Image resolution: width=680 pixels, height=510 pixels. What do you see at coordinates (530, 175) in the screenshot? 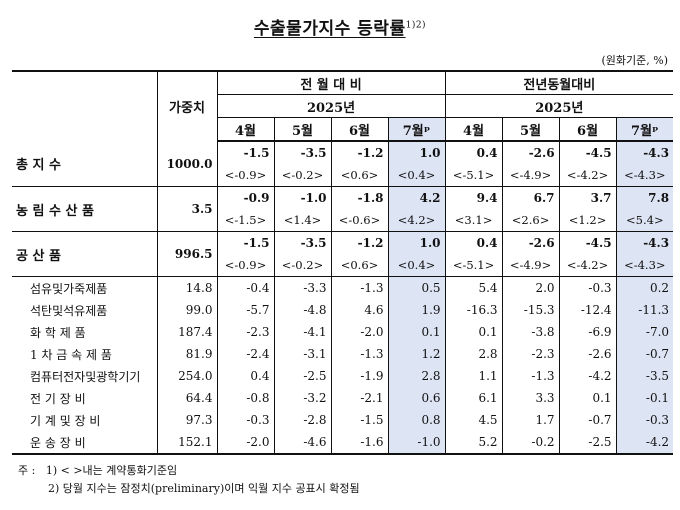
I see `yoy-contract-value: <-4.9>` at bounding box center [530, 175].